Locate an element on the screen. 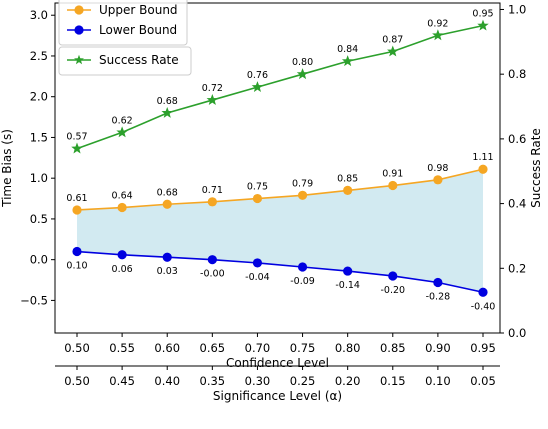  success-rate-data-label: 0.92 is located at coordinates (437, 23).